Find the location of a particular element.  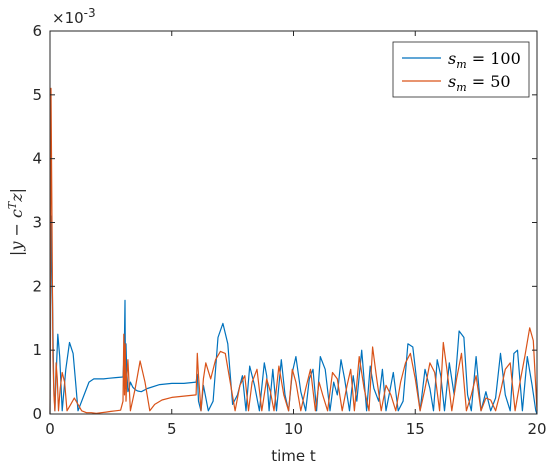

y-tick-label: 3 is located at coordinates (37, 223).